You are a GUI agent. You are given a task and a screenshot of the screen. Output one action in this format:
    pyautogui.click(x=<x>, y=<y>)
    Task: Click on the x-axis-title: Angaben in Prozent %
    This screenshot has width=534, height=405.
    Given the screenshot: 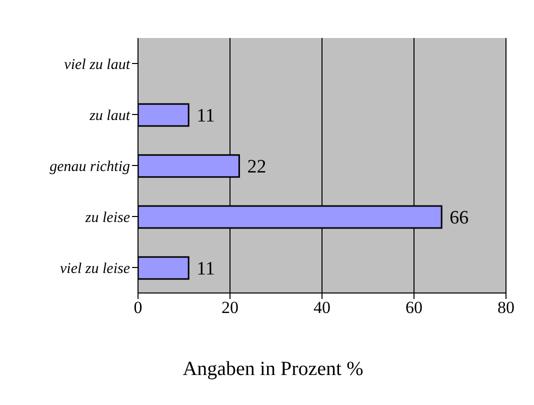 What is the action you would take?
    pyautogui.click(x=273, y=369)
    